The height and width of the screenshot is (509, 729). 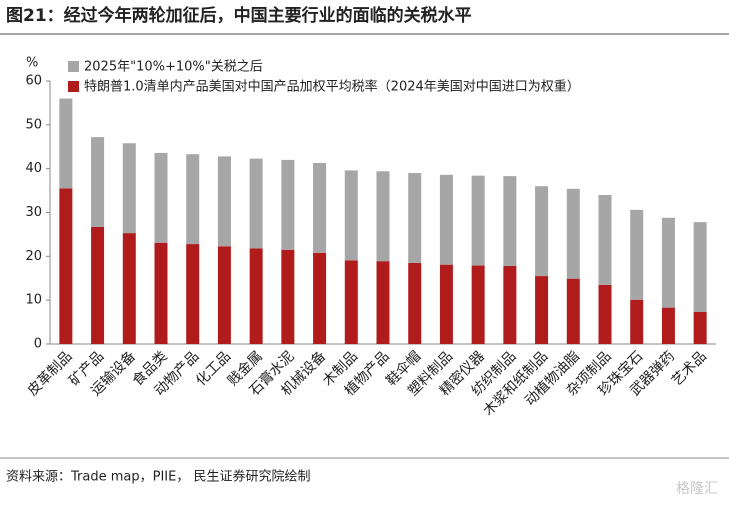 What do you see at coordinates (173, 67) in the screenshot?
I see `legend-label: 2025年"10%+10%"关税之后` at bounding box center [173, 67].